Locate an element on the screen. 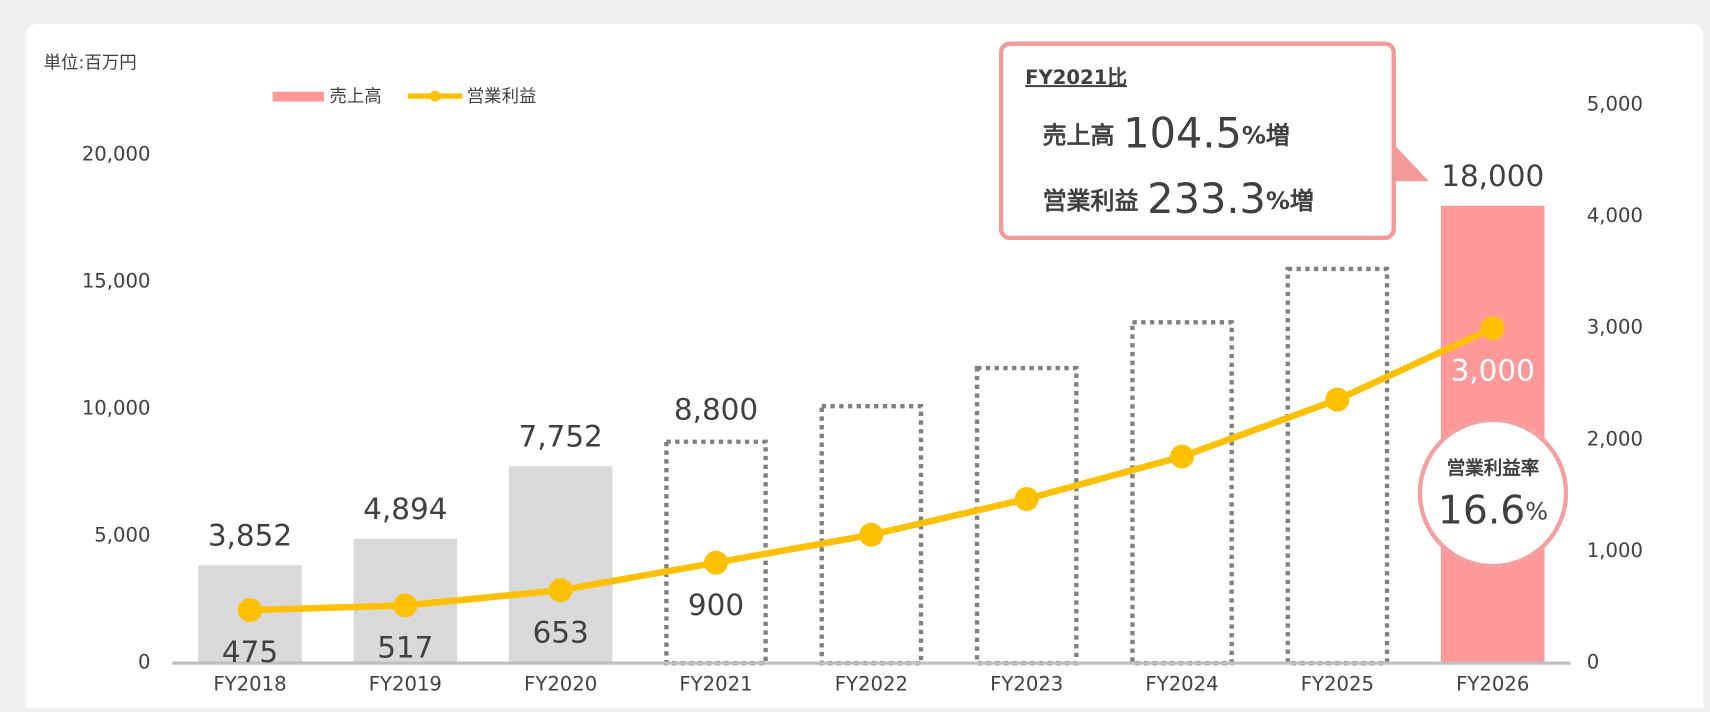 The width and height of the screenshot is (1710, 712). bar-value-label: 4,894 is located at coordinates (405, 509).